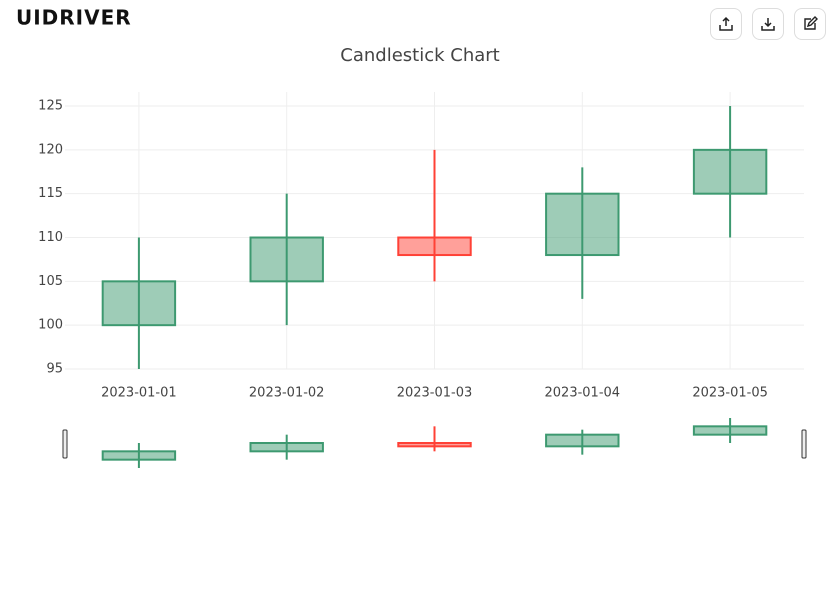  I want to click on x-tick-label: 2023-01-05, so click(730, 393).